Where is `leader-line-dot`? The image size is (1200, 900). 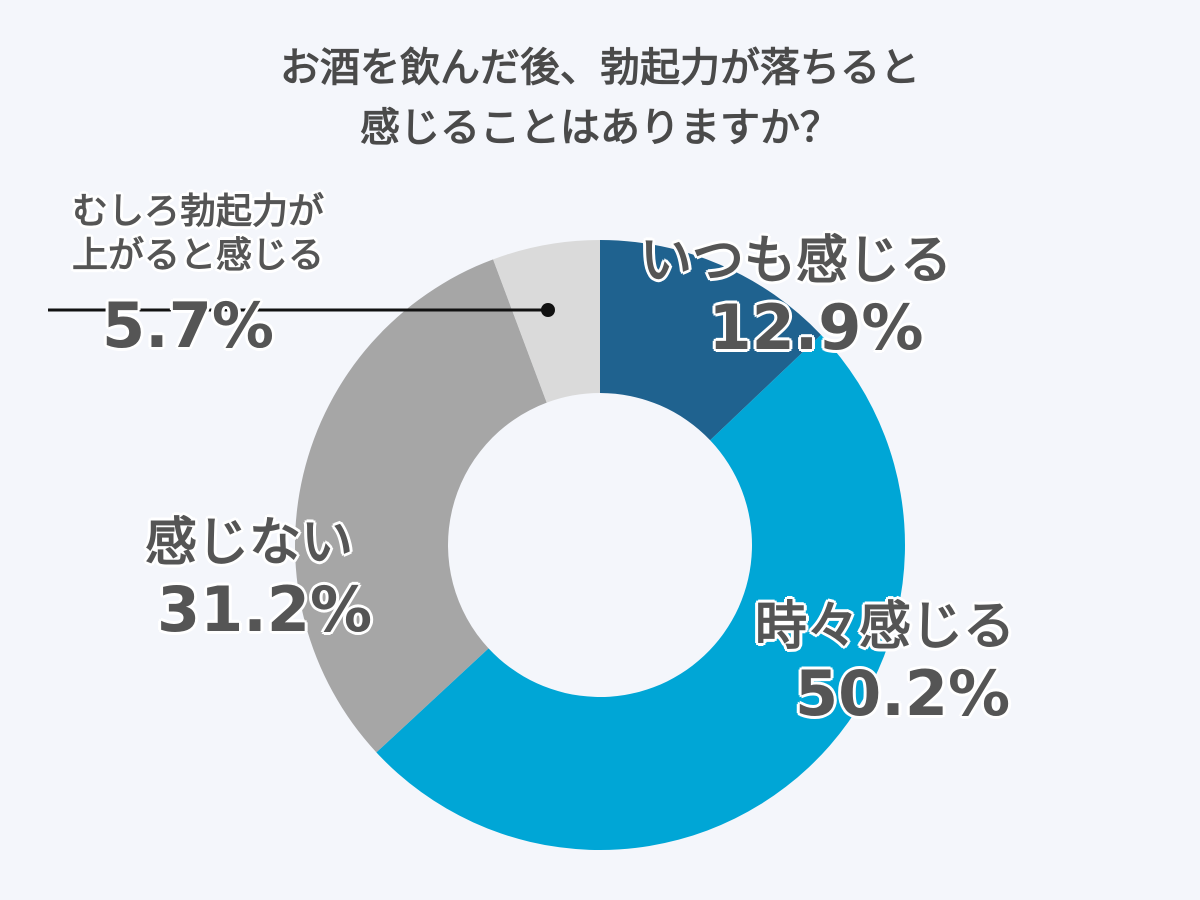
leader-line-dot is located at coordinates (548, 310).